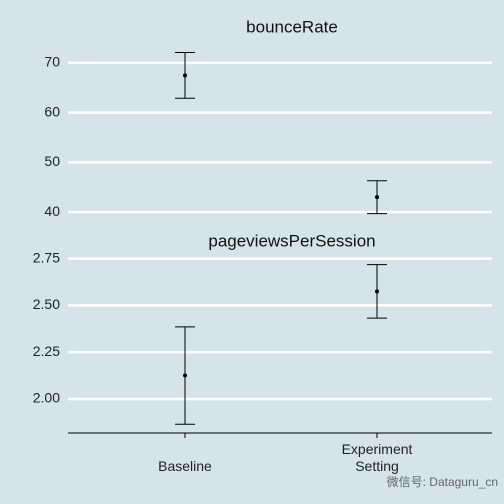 The width and height of the screenshot is (504, 504). I want to click on y-tick-label: 60, so click(52, 111).